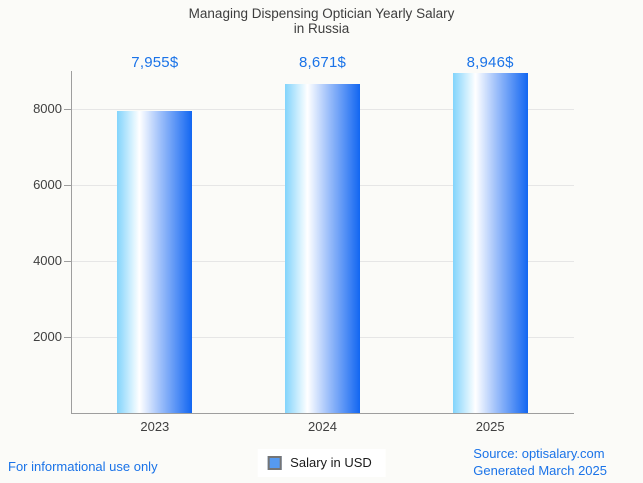  What do you see at coordinates (47, 184) in the screenshot?
I see `y-axis-label-6000: 6000` at bounding box center [47, 184].